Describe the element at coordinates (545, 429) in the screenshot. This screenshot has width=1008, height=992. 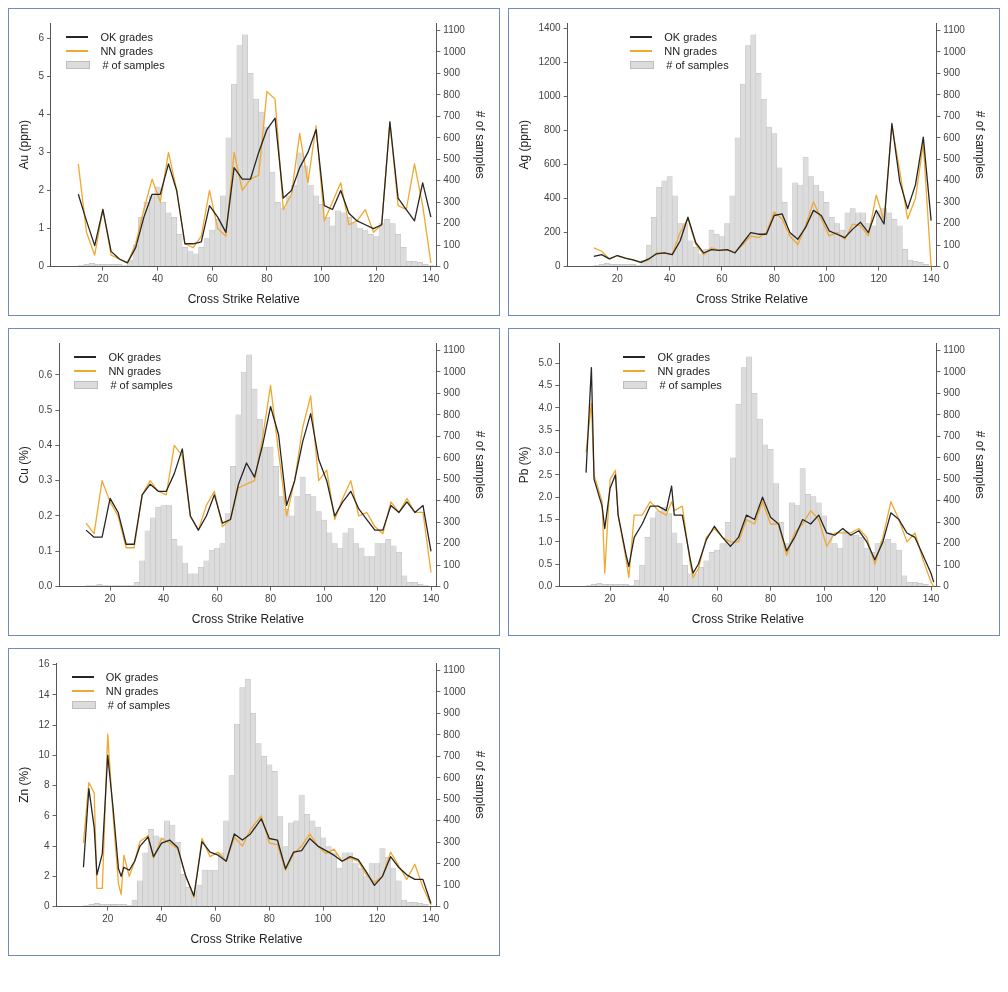
I see `y-tick-label: 3.5` at that location.